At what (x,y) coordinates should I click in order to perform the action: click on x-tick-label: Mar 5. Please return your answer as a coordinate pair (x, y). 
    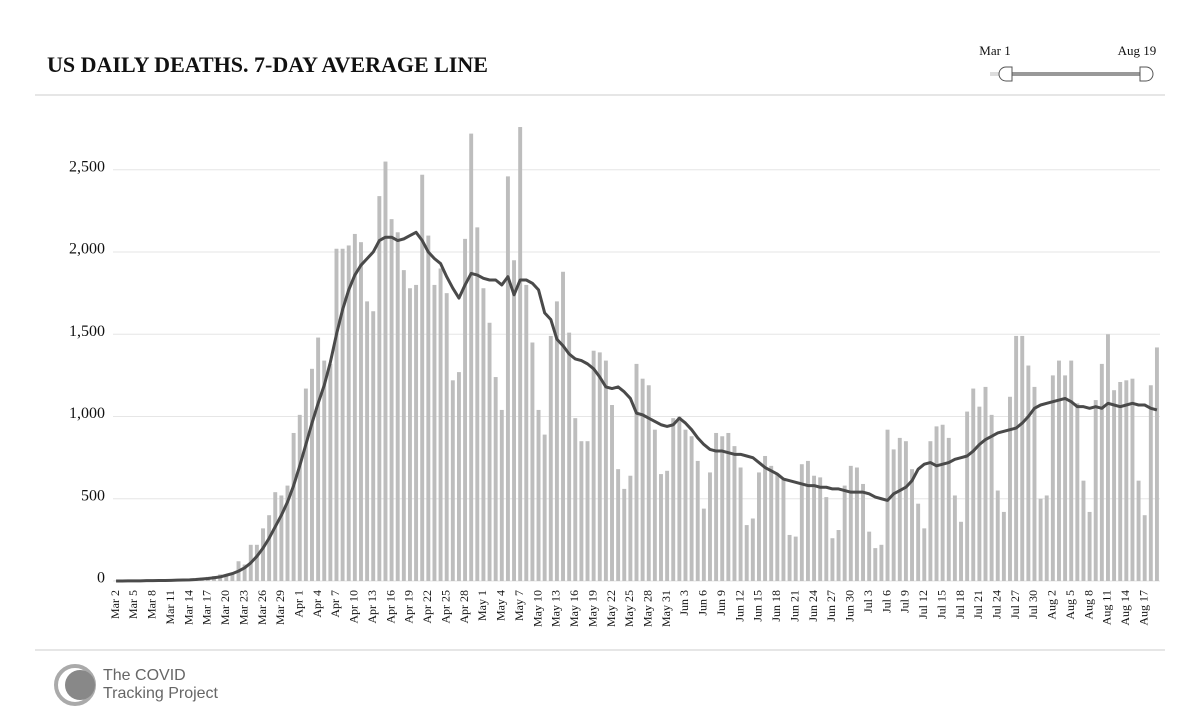
    Looking at the image, I should click on (133, 604).